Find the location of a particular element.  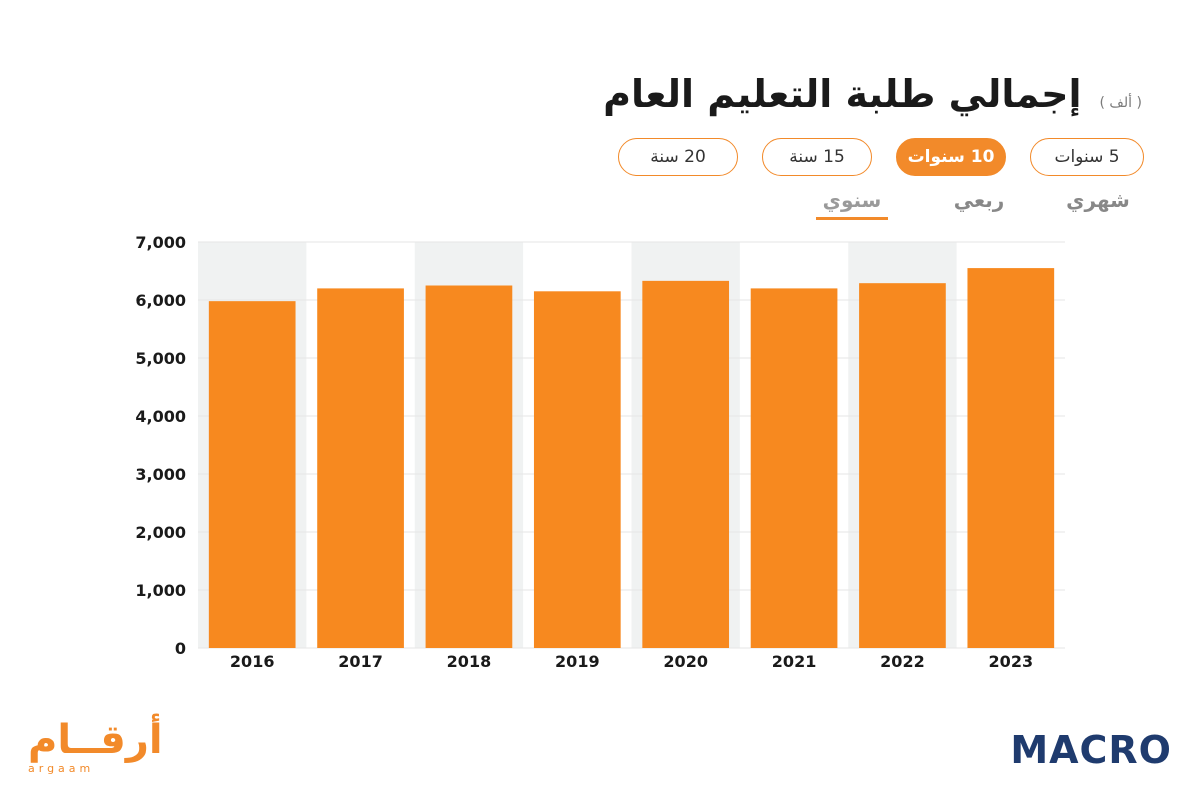

chart-title: إجمالي طلبة التعليم العام is located at coordinates (842, 94).